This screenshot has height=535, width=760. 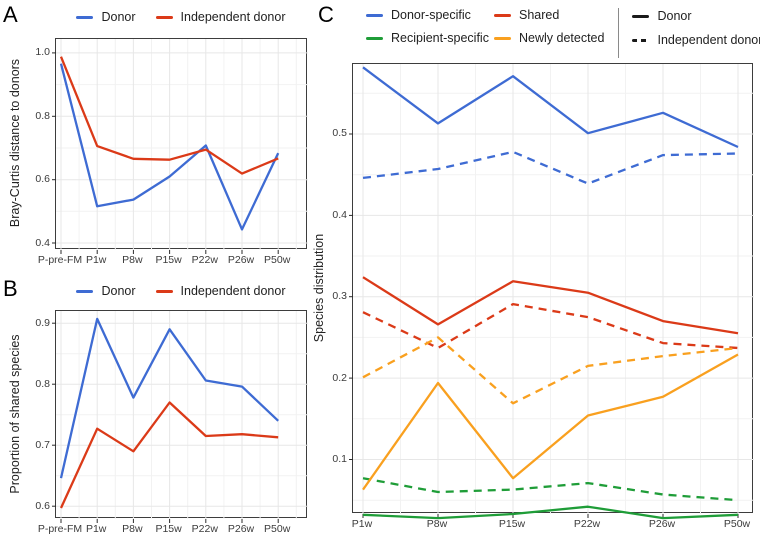 What do you see at coordinates (641, 40) in the screenshot?
I see `dashed-line-key` at bounding box center [641, 40].